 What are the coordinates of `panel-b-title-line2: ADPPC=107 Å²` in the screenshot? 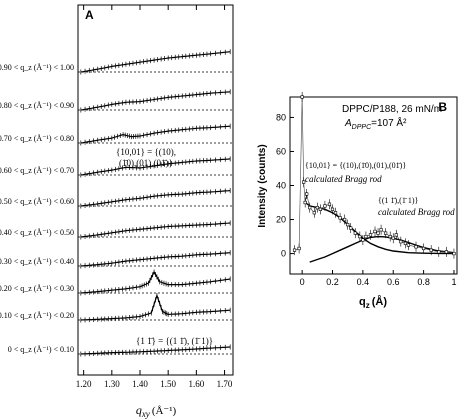 It's located at (375, 123).